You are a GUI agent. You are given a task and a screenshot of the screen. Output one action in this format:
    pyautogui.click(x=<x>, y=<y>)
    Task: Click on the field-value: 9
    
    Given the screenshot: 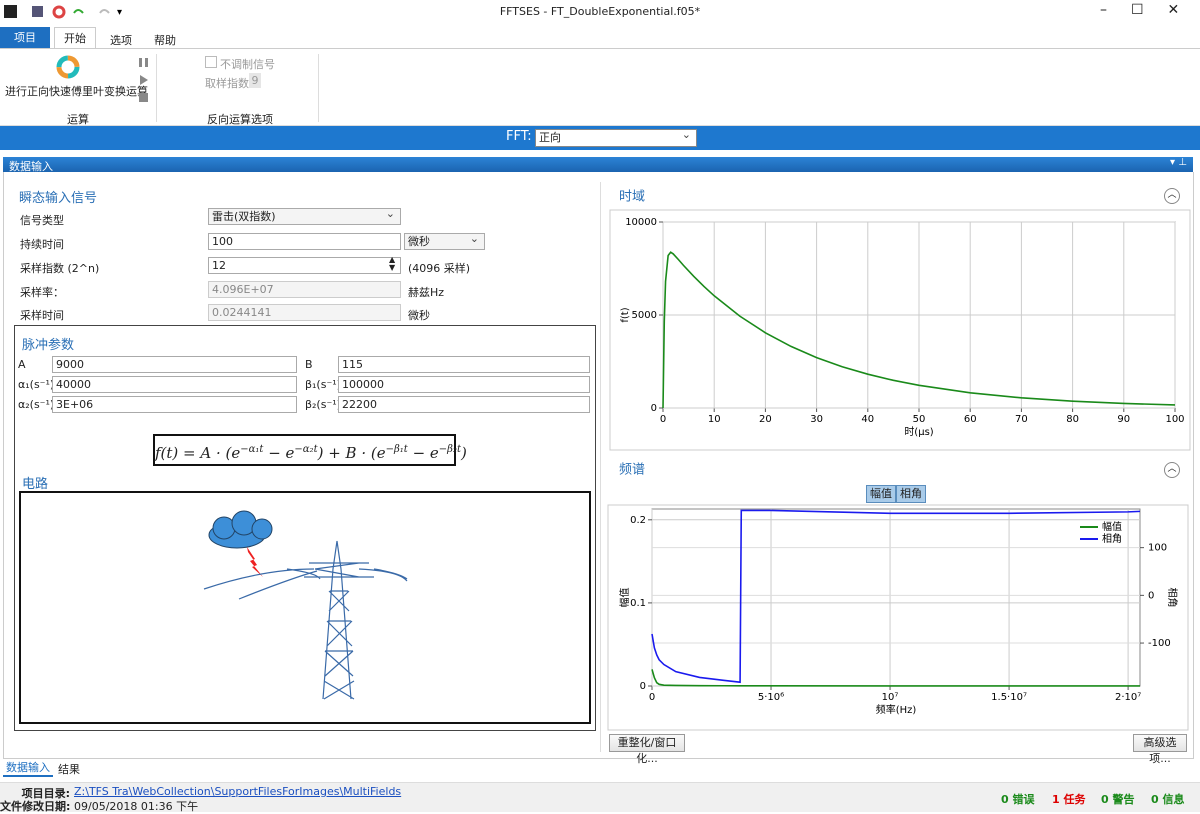 What is the action you would take?
    pyautogui.click(x=255, y=80)
    